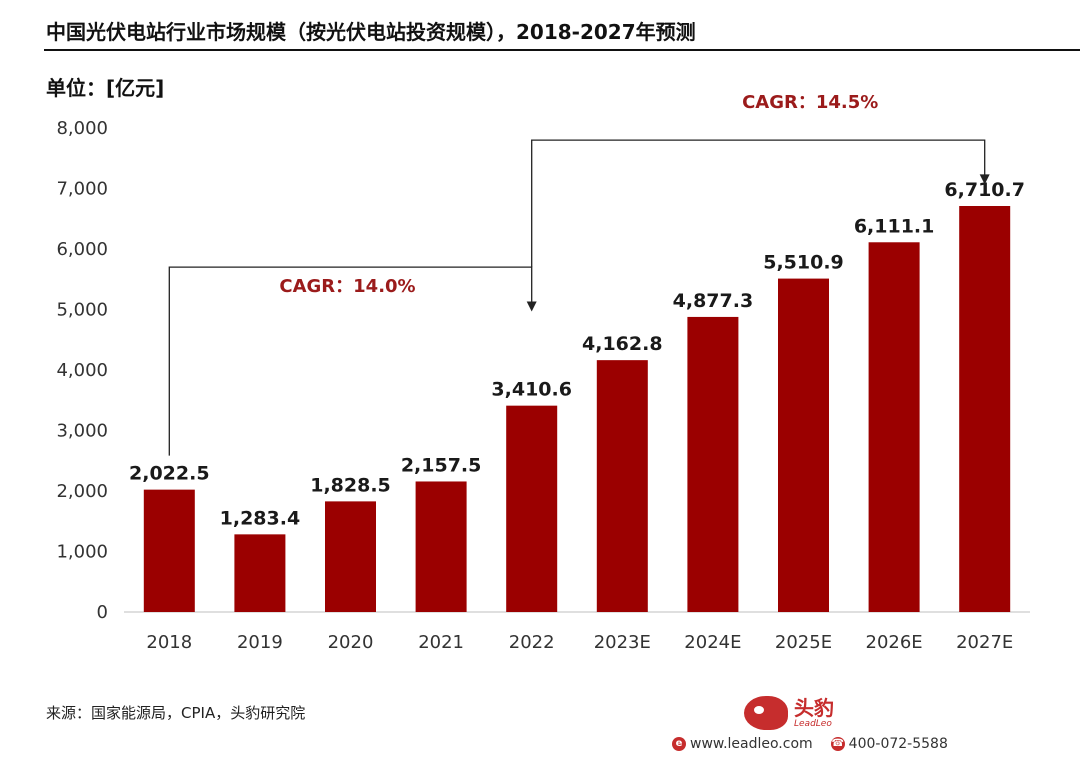 The height and width of the screenshot is (761, 1080). What do you see at coordinates (532, 642) in the screenshot?
I see `x-tick-label: 2022` at bounding box center [532, 642].